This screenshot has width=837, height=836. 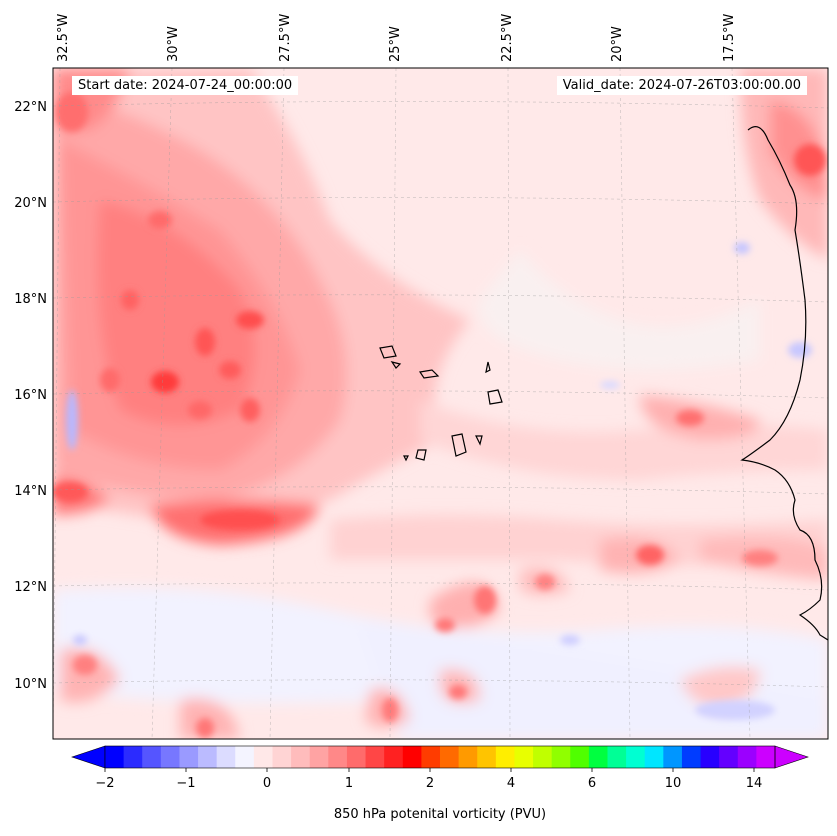 I want to click on colorbar-under-arrow, so click(x=88, y=757).